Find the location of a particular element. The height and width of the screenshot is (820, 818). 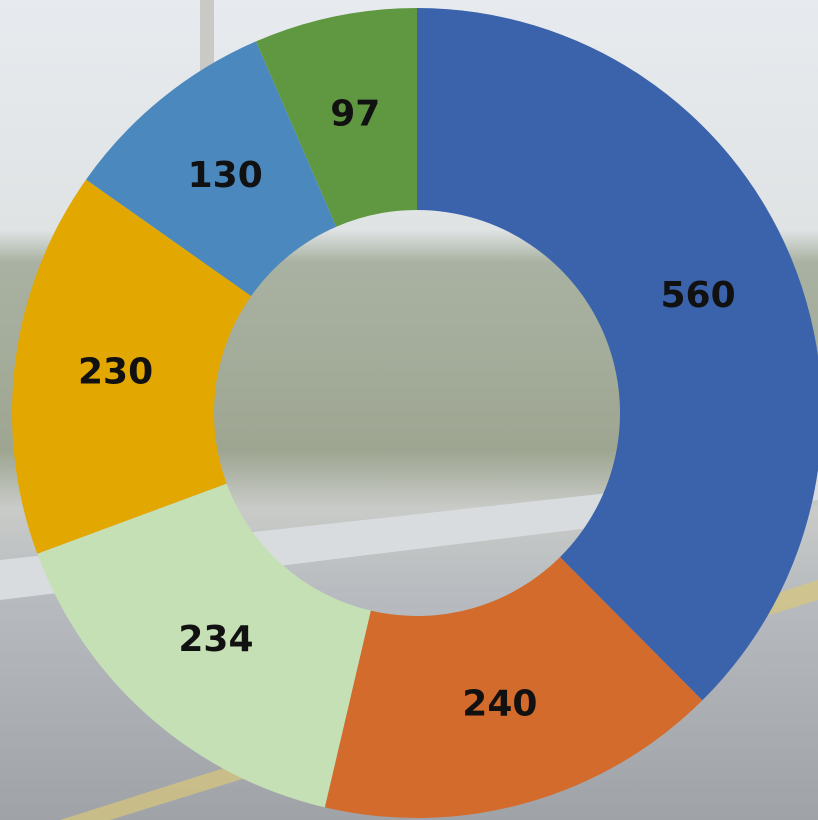

data-label: 234 is located at coordinates (215, 639).